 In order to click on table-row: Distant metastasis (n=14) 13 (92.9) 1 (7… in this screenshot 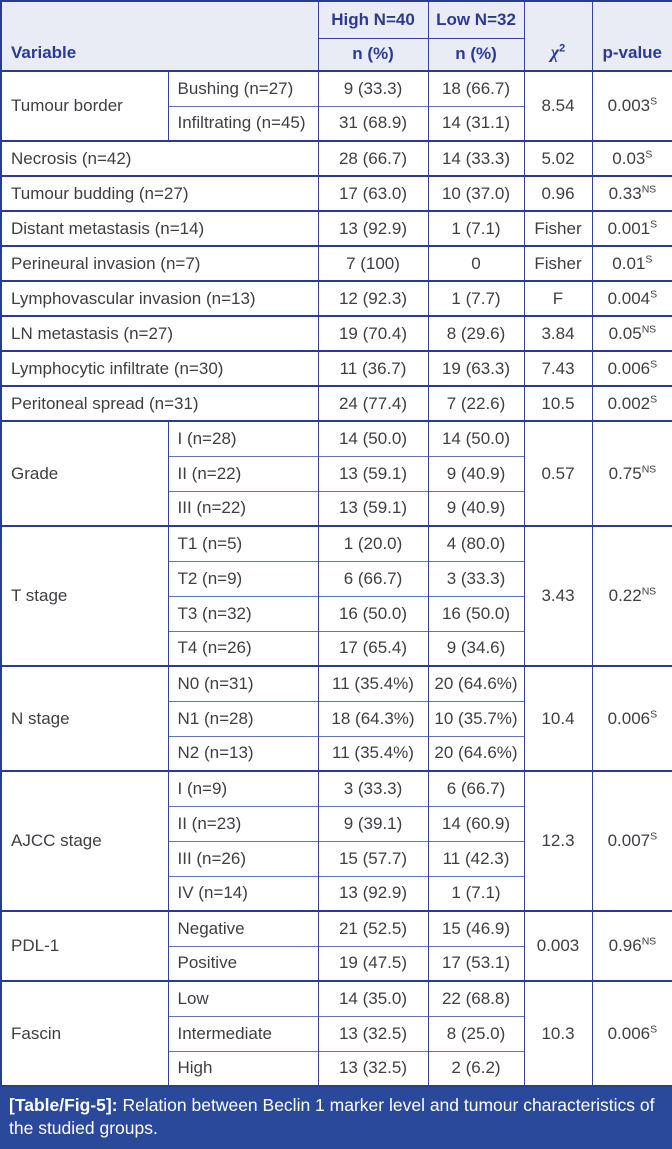, I will do `click(336, 228)`.